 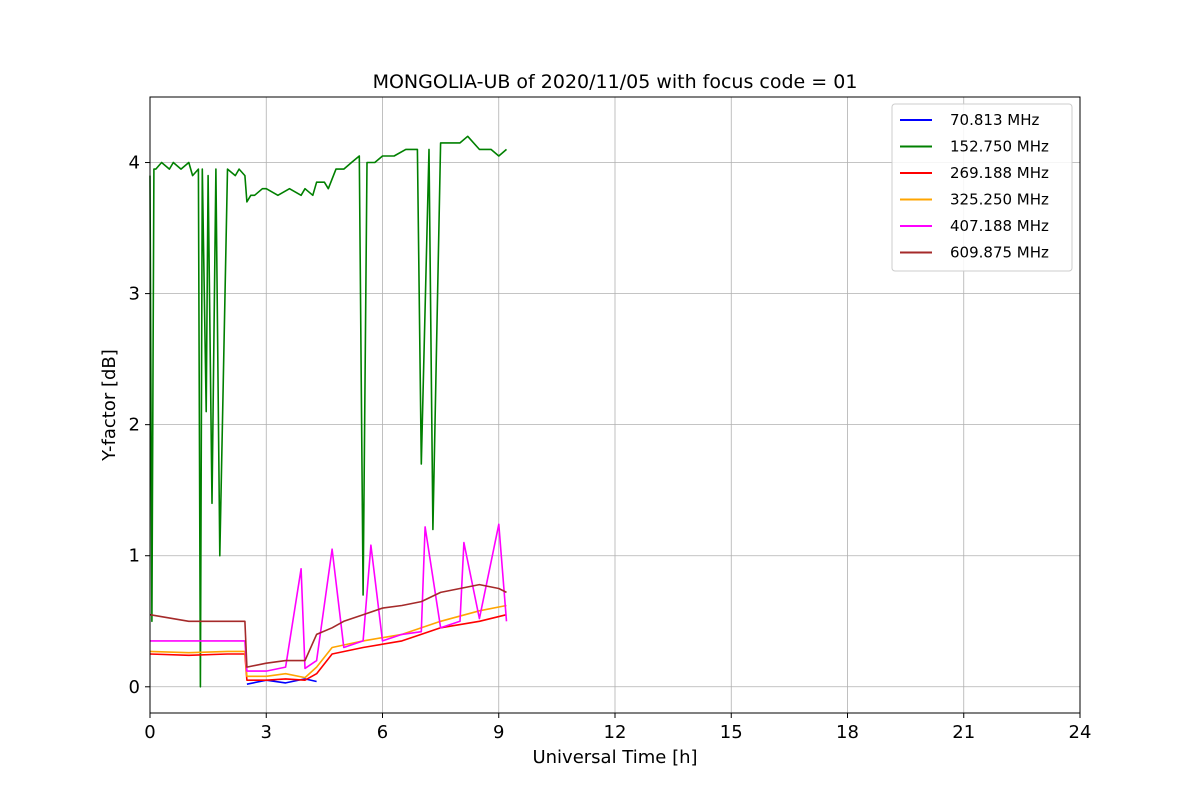 What do you see at coordinates (134, 556) in the screenshot?
I see `y-tick-label: 1` at bounding box center [134, 556].